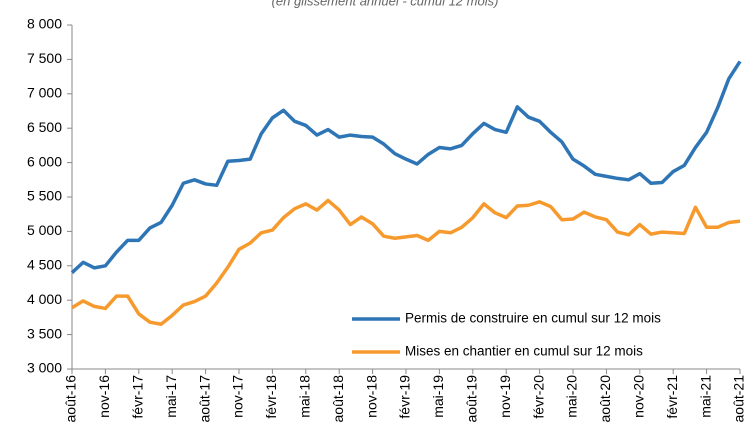  I want to click on x-tick-label: mai-18, so click(305, 396).